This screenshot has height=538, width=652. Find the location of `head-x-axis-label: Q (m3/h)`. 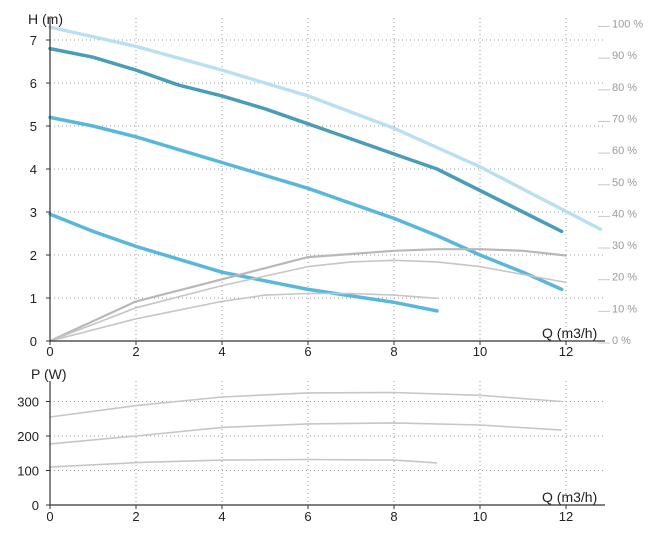

head-x-axis-label: Q (m3/h) is located at coordinates (569, 333).